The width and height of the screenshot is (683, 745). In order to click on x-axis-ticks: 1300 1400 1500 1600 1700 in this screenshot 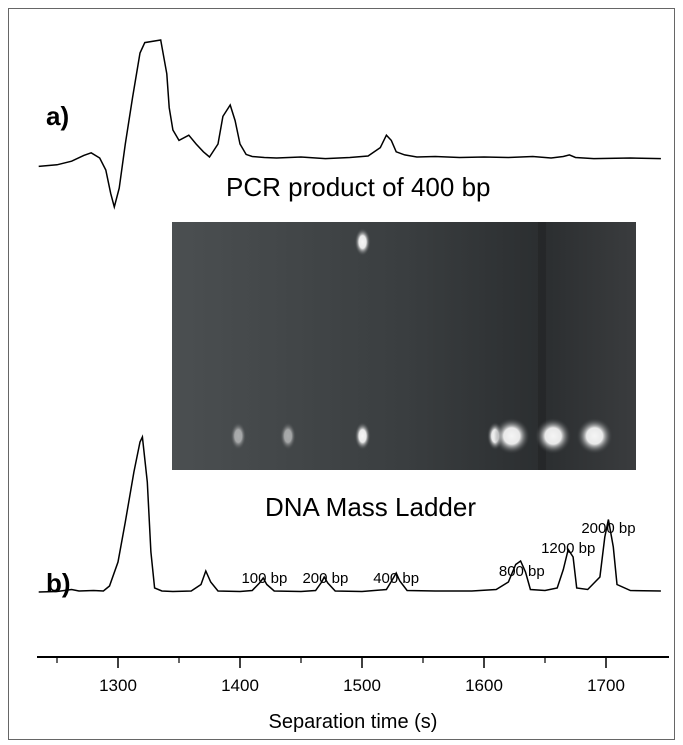, I will do `click(340, 676)`.